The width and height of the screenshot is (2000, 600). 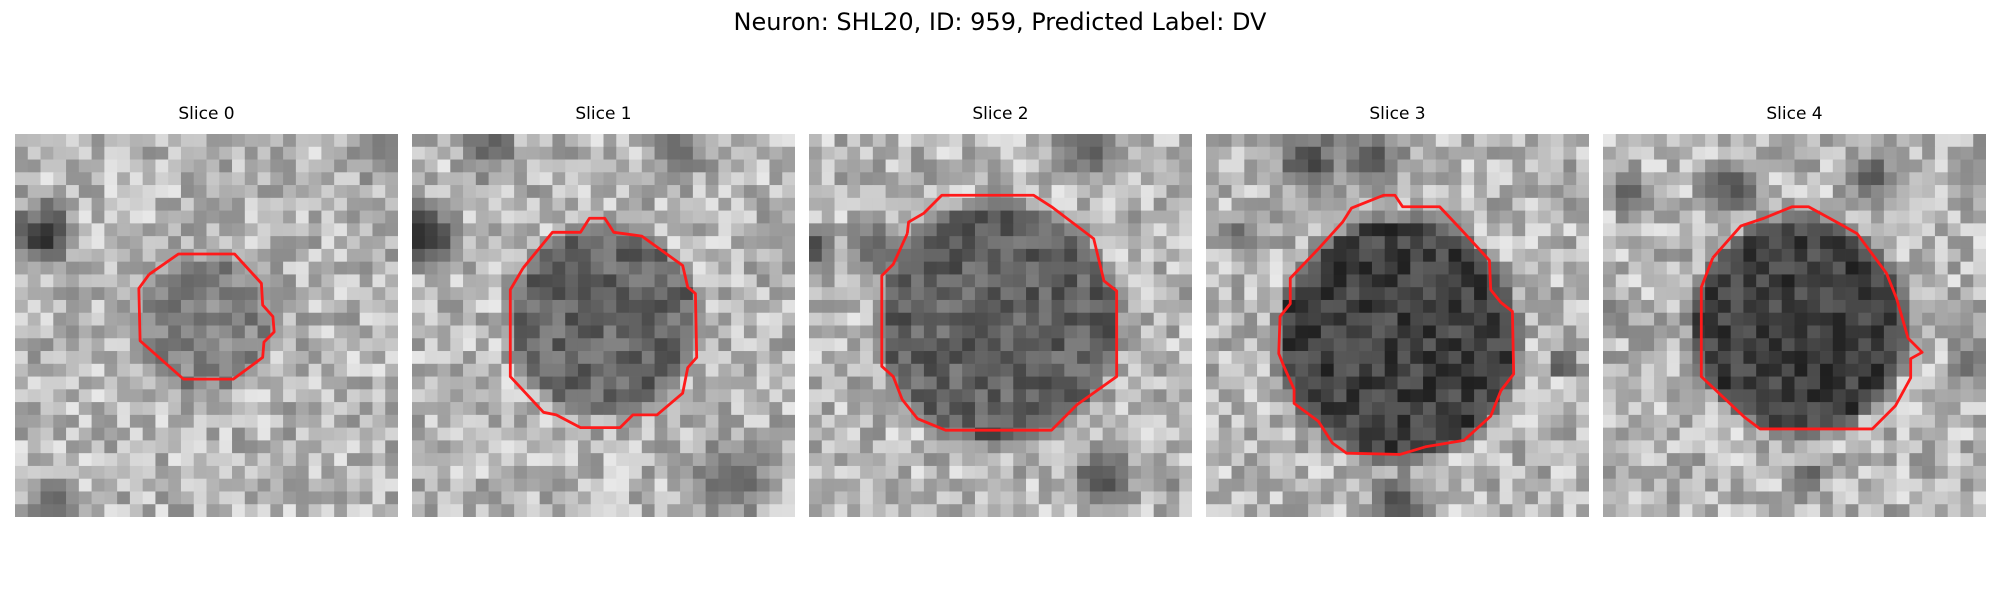 I want to click on slice-panel-1: Slice 1, so click(x=603, y=310).